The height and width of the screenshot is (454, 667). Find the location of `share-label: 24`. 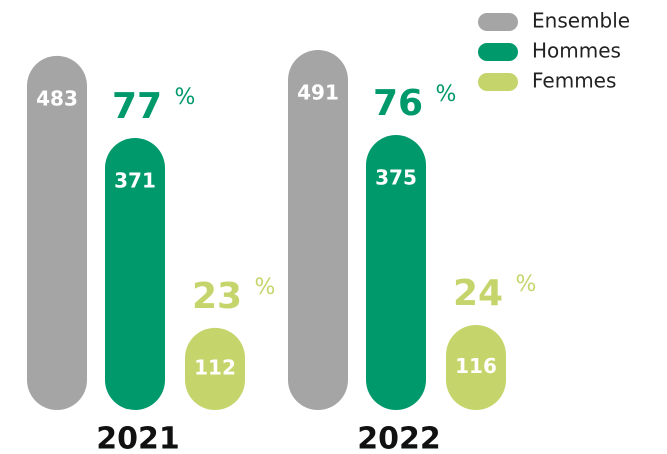

share-label: 24 is located at coordinates (478, 293).